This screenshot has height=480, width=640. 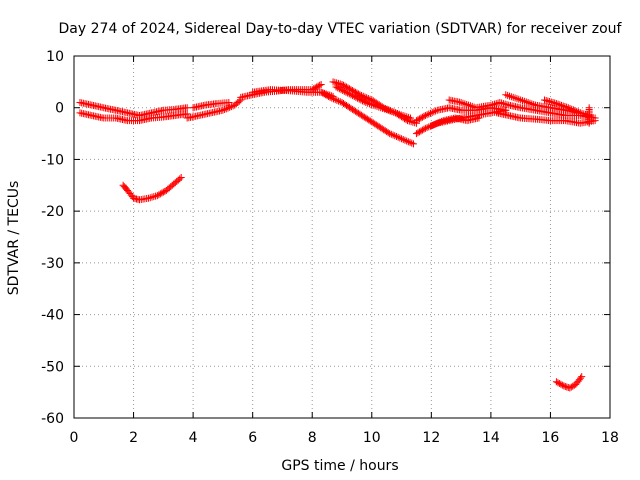 I want to click on y-tick-label: 10, so click(x=55, y=57).